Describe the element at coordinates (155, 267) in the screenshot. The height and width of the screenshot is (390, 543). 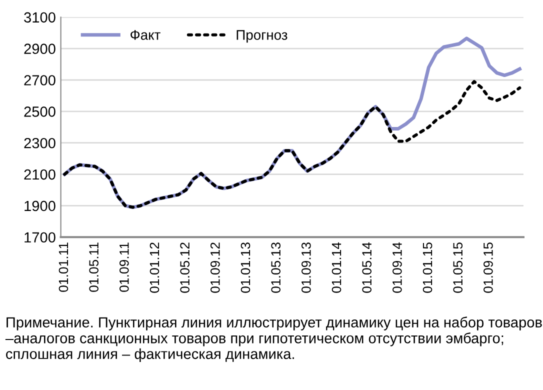
I see `x-tick-label: 01.01.12` at that location.